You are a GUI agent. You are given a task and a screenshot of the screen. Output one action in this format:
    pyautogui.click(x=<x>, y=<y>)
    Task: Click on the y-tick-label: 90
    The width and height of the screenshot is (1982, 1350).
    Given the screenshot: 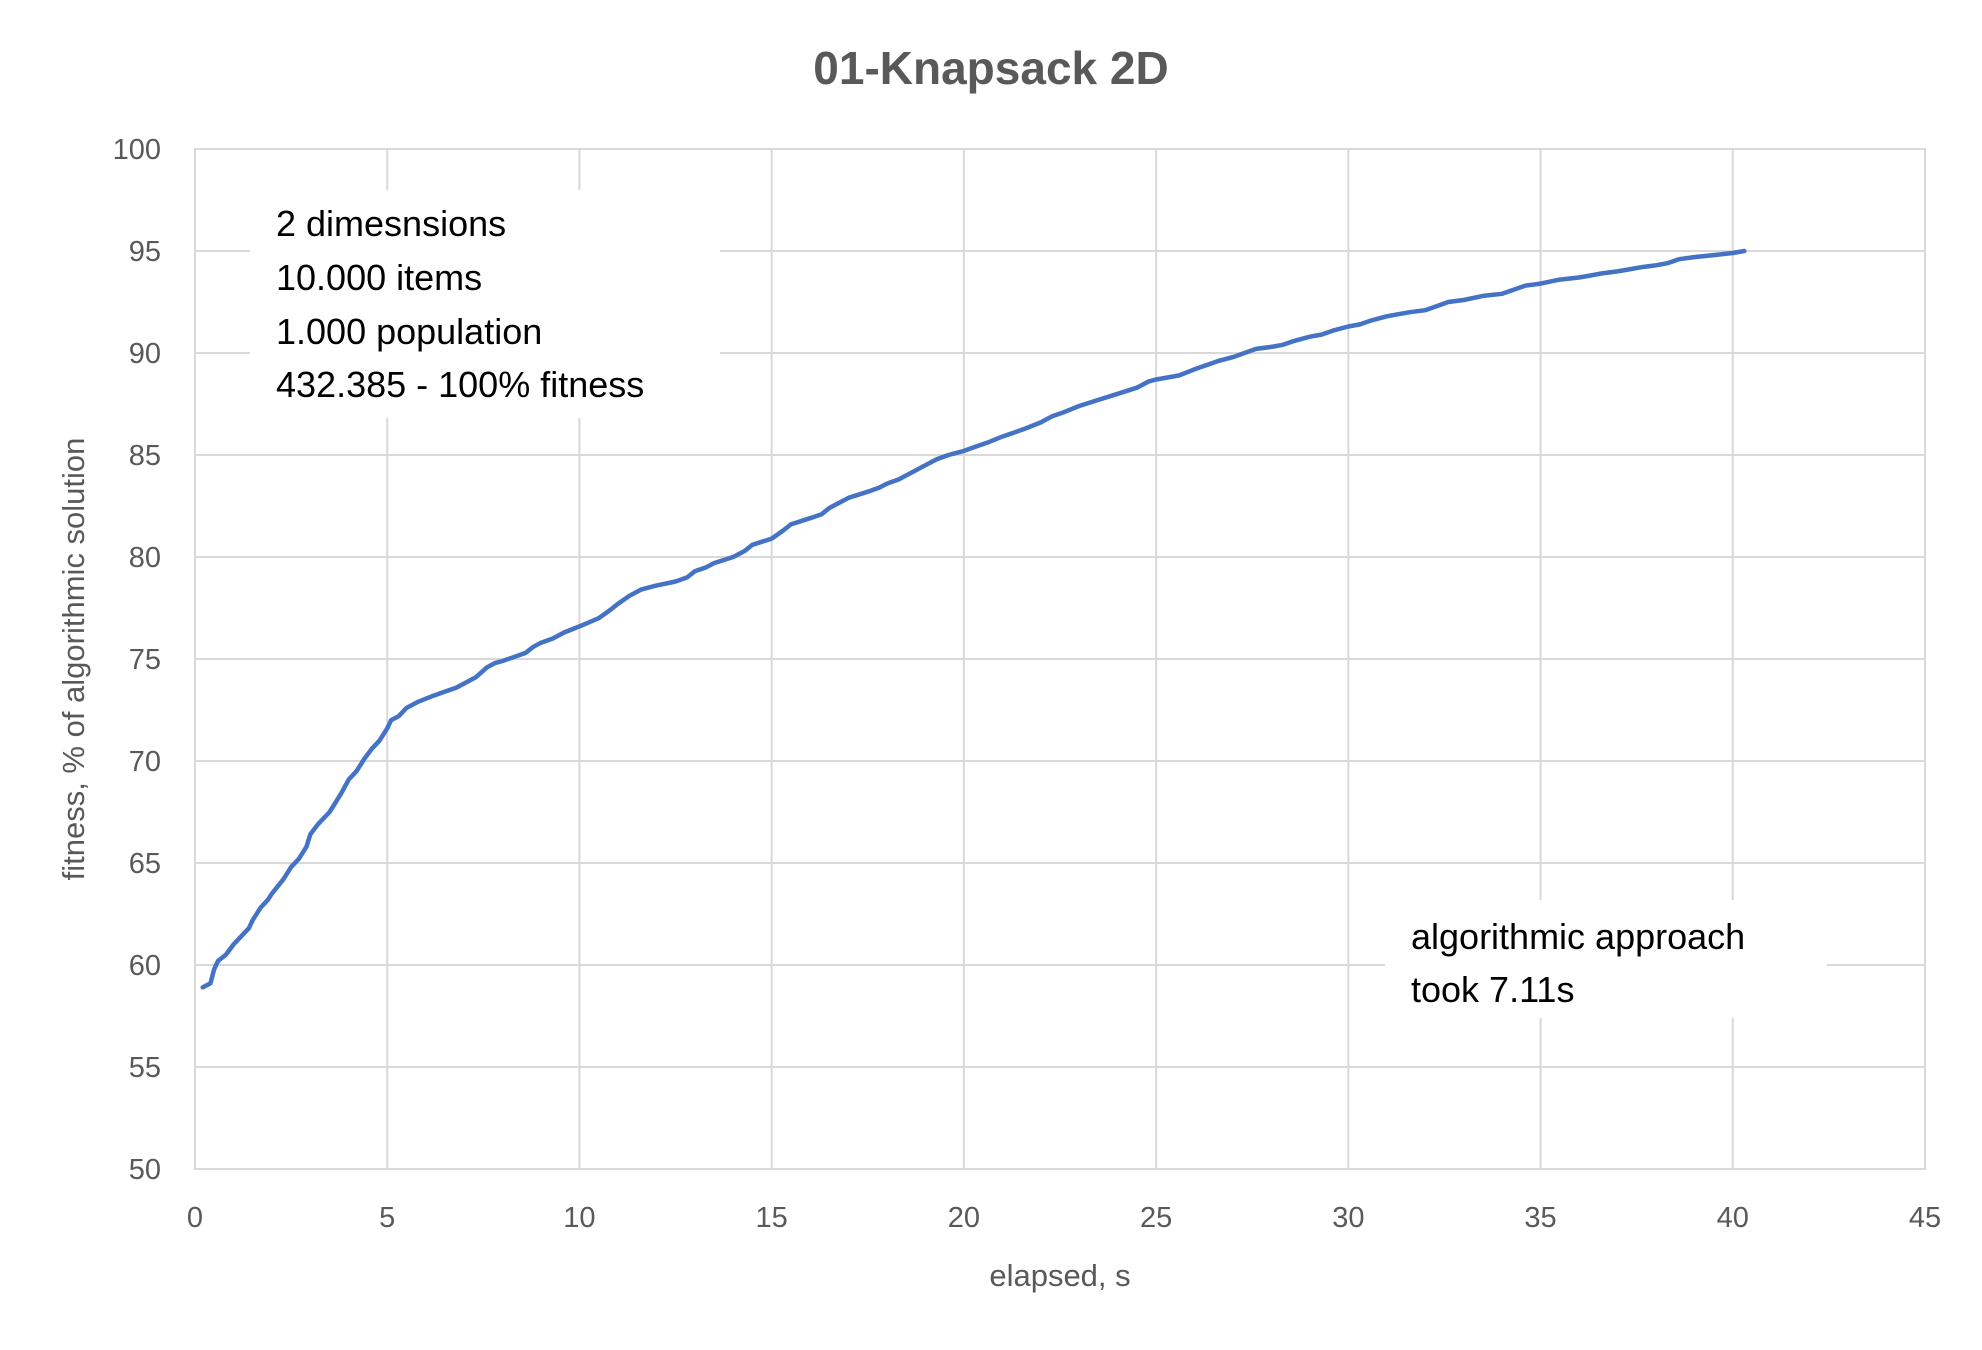 What is the action you would take?
    pyautogui.click(x=145, y=354)
    